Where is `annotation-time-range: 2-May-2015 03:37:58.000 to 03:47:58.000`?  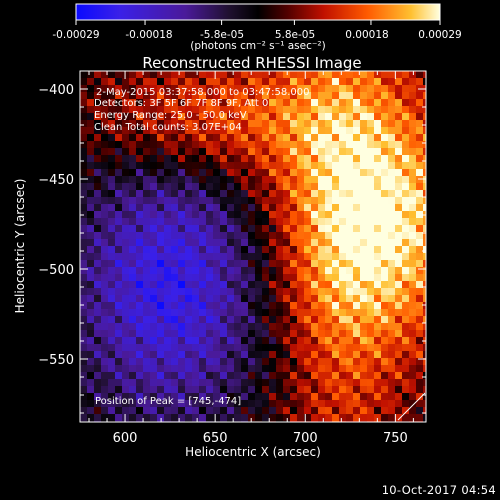
annotation-time-range: 2-May-2015 03:37:58.000 to 03:47:58.000 is located at coordinates (203, 92).